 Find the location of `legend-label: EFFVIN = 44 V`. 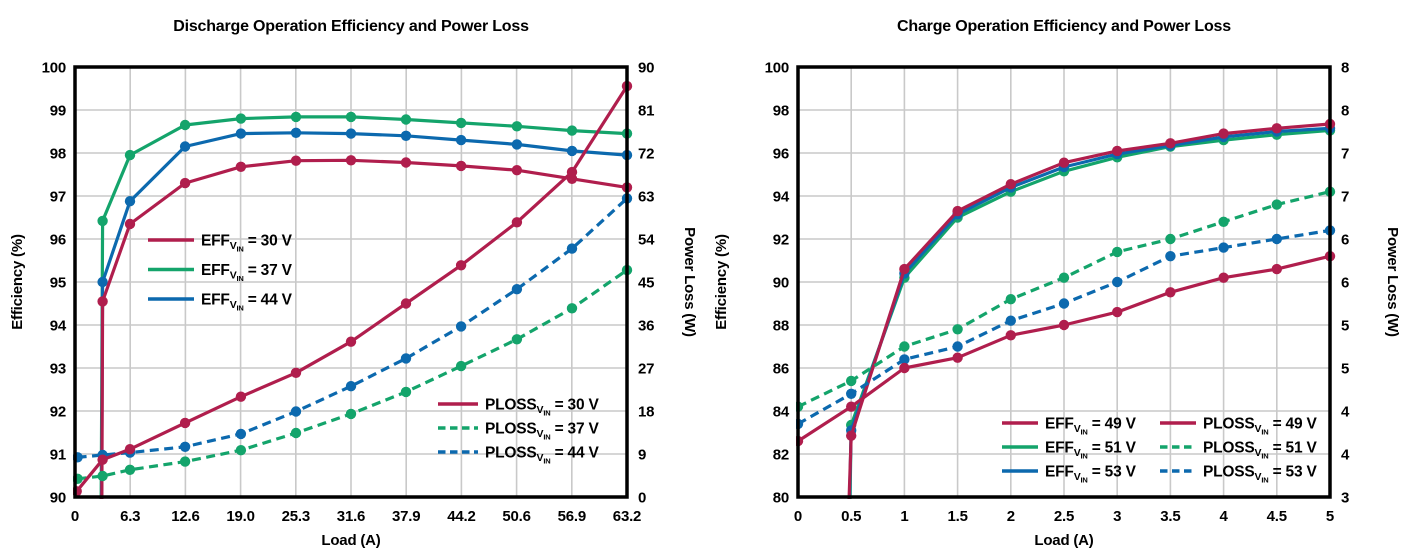

legend-label: EFFVIN = 44 V is located at coordinates (247, 302).